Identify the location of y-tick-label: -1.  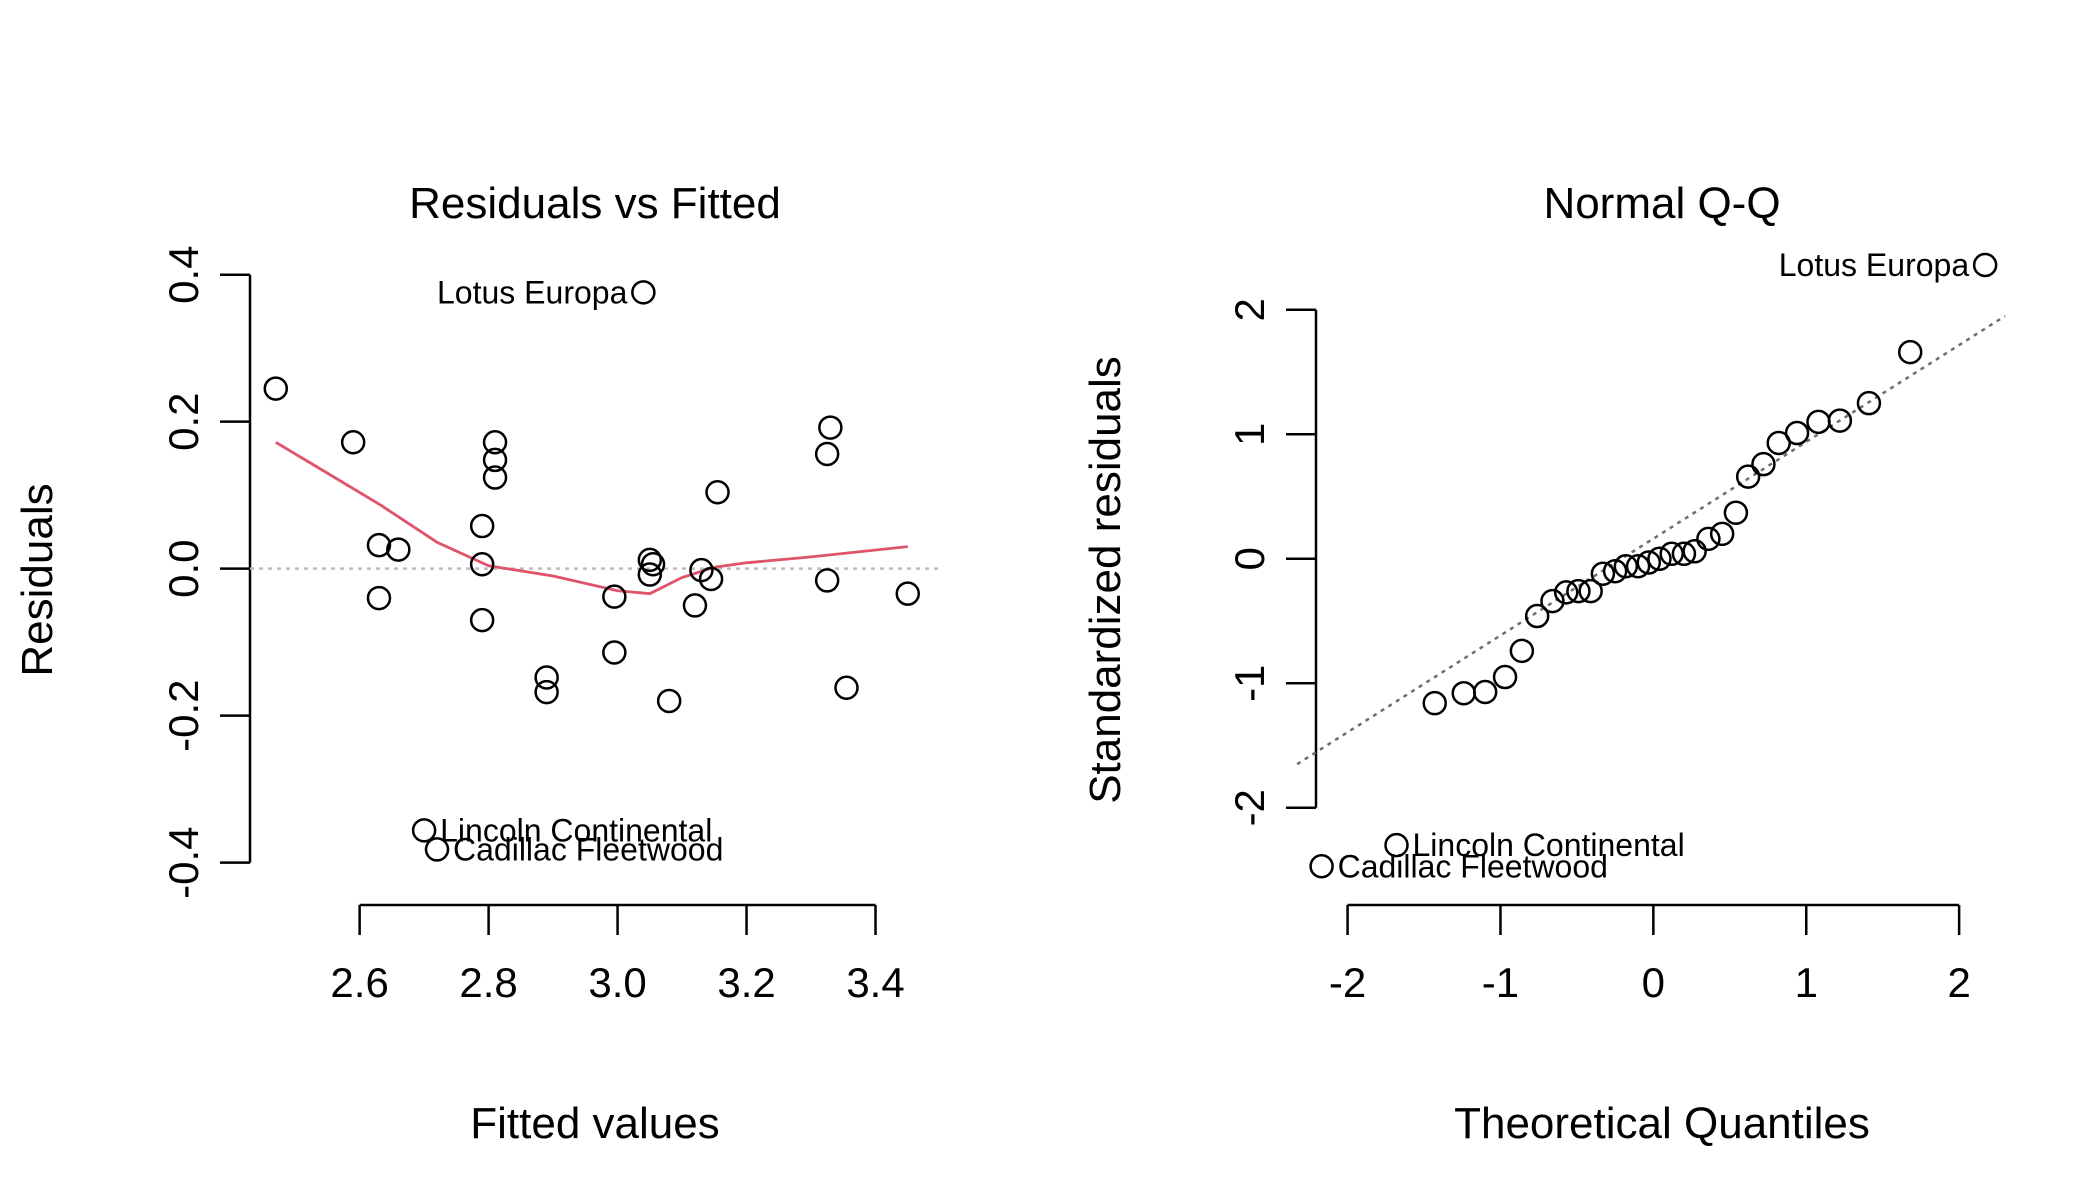
(1249, 683).